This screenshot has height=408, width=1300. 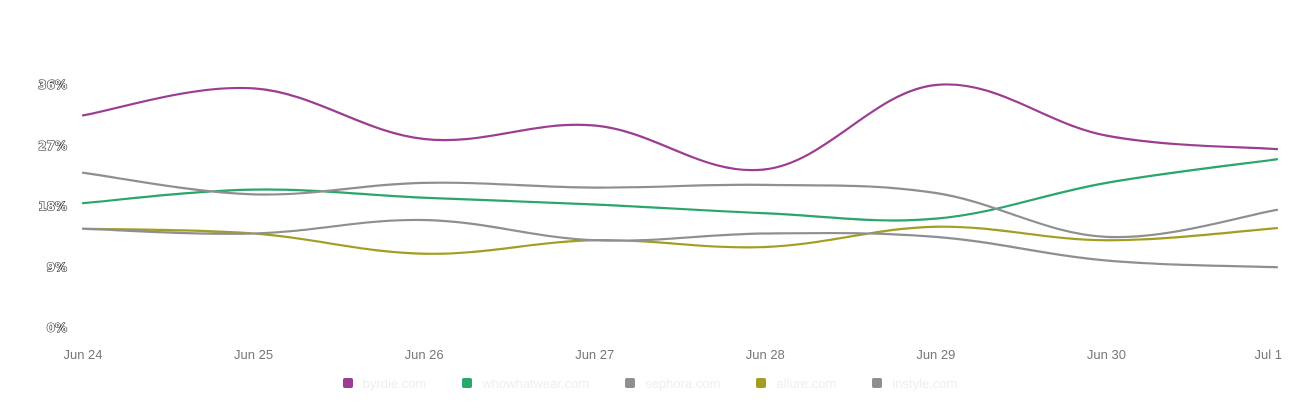 I want to click on legend-item: sephora.com, so click(x=672, y=383).